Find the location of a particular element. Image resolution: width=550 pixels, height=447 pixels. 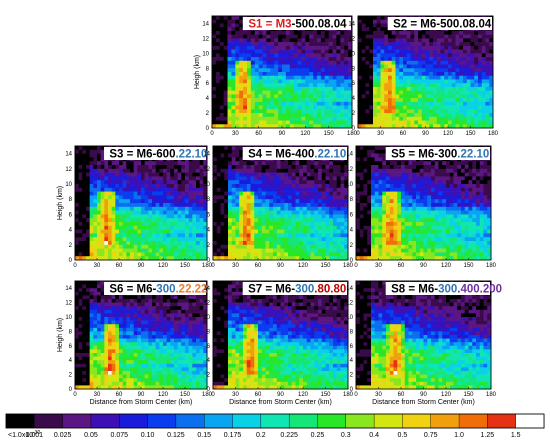

x-tick-label: 30 is located at coordinates (235, 134).